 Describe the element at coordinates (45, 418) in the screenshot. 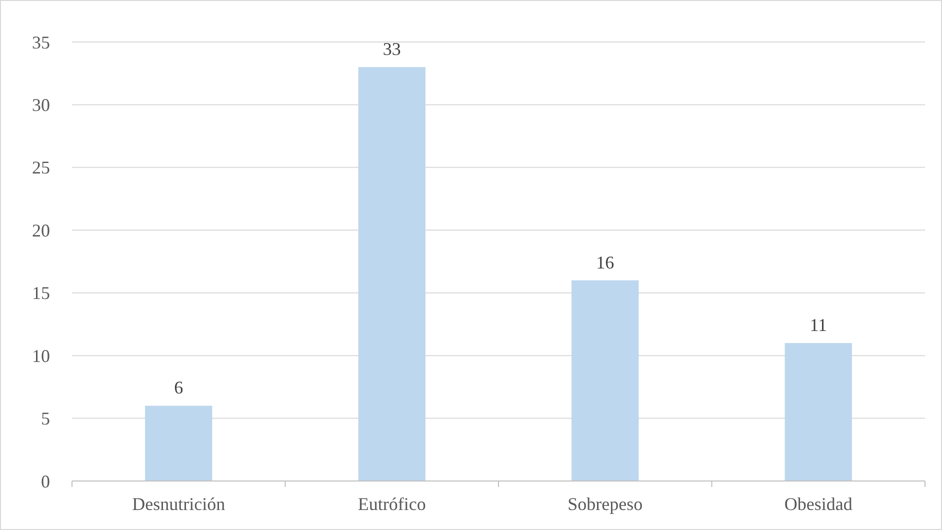

I see `y-tick-label: 5` at that location.